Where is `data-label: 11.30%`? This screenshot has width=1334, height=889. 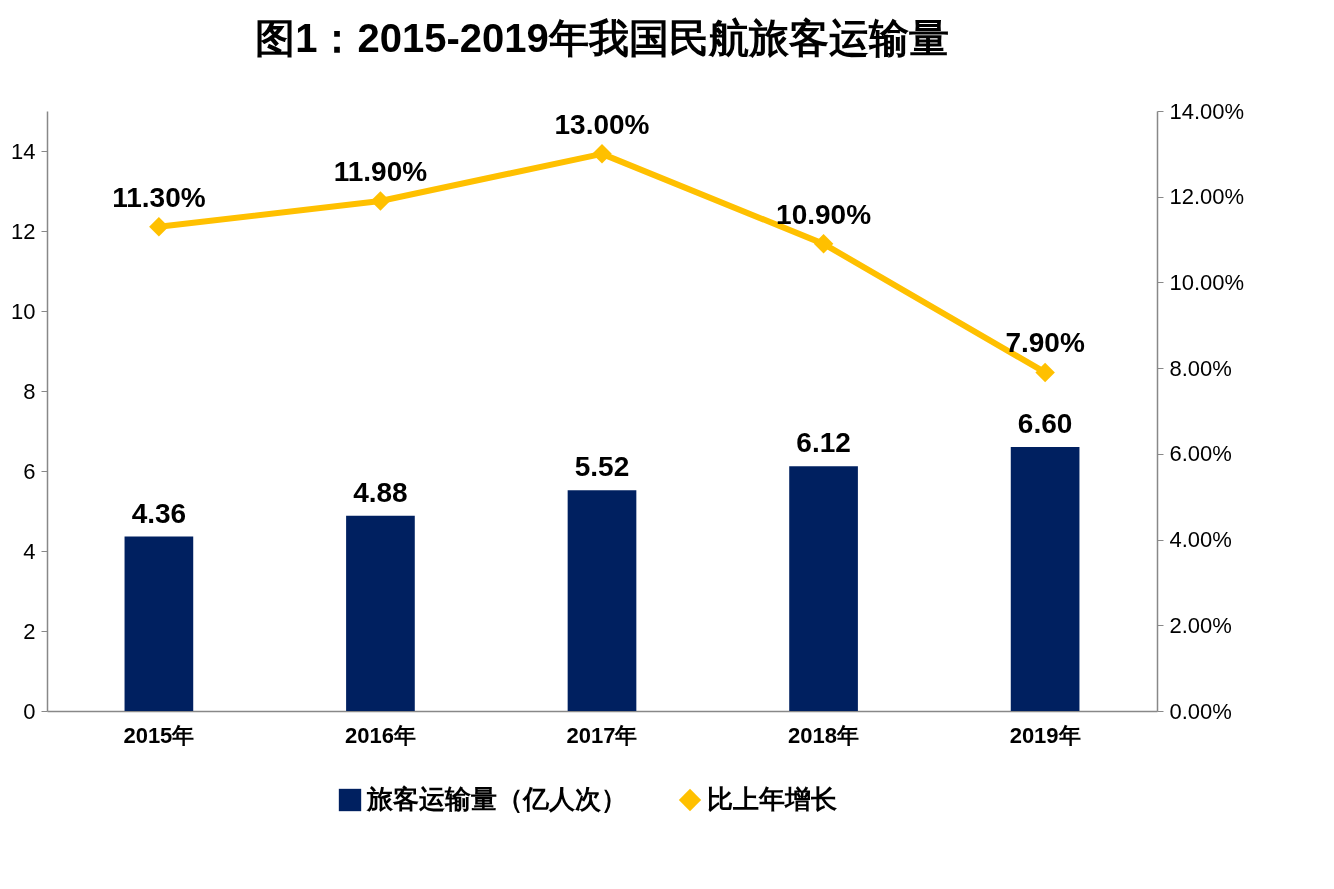
data-label: 11.30% is located at coordinates (159, 197).